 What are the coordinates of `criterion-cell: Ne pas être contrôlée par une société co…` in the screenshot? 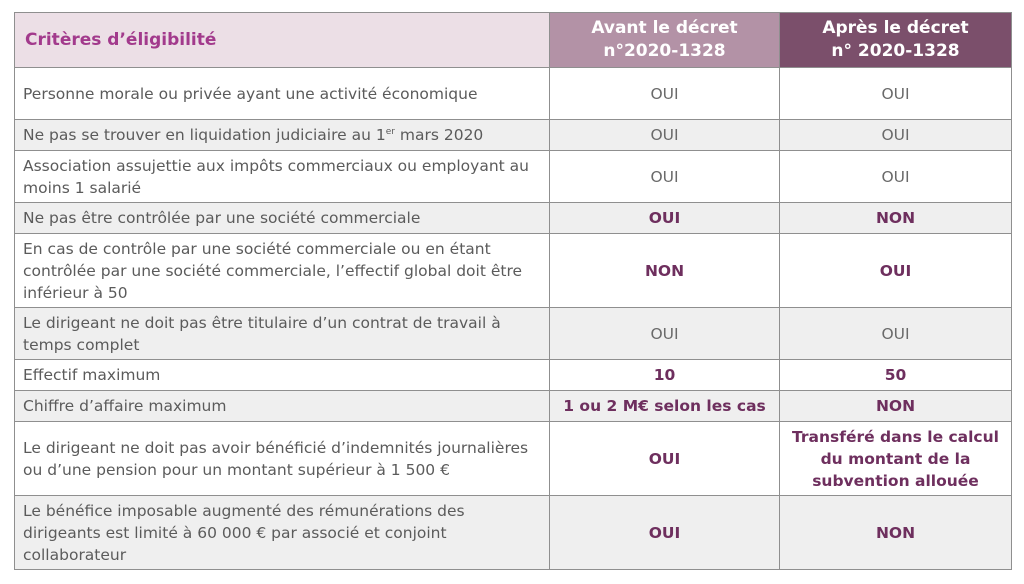 It's located at (282, 218).